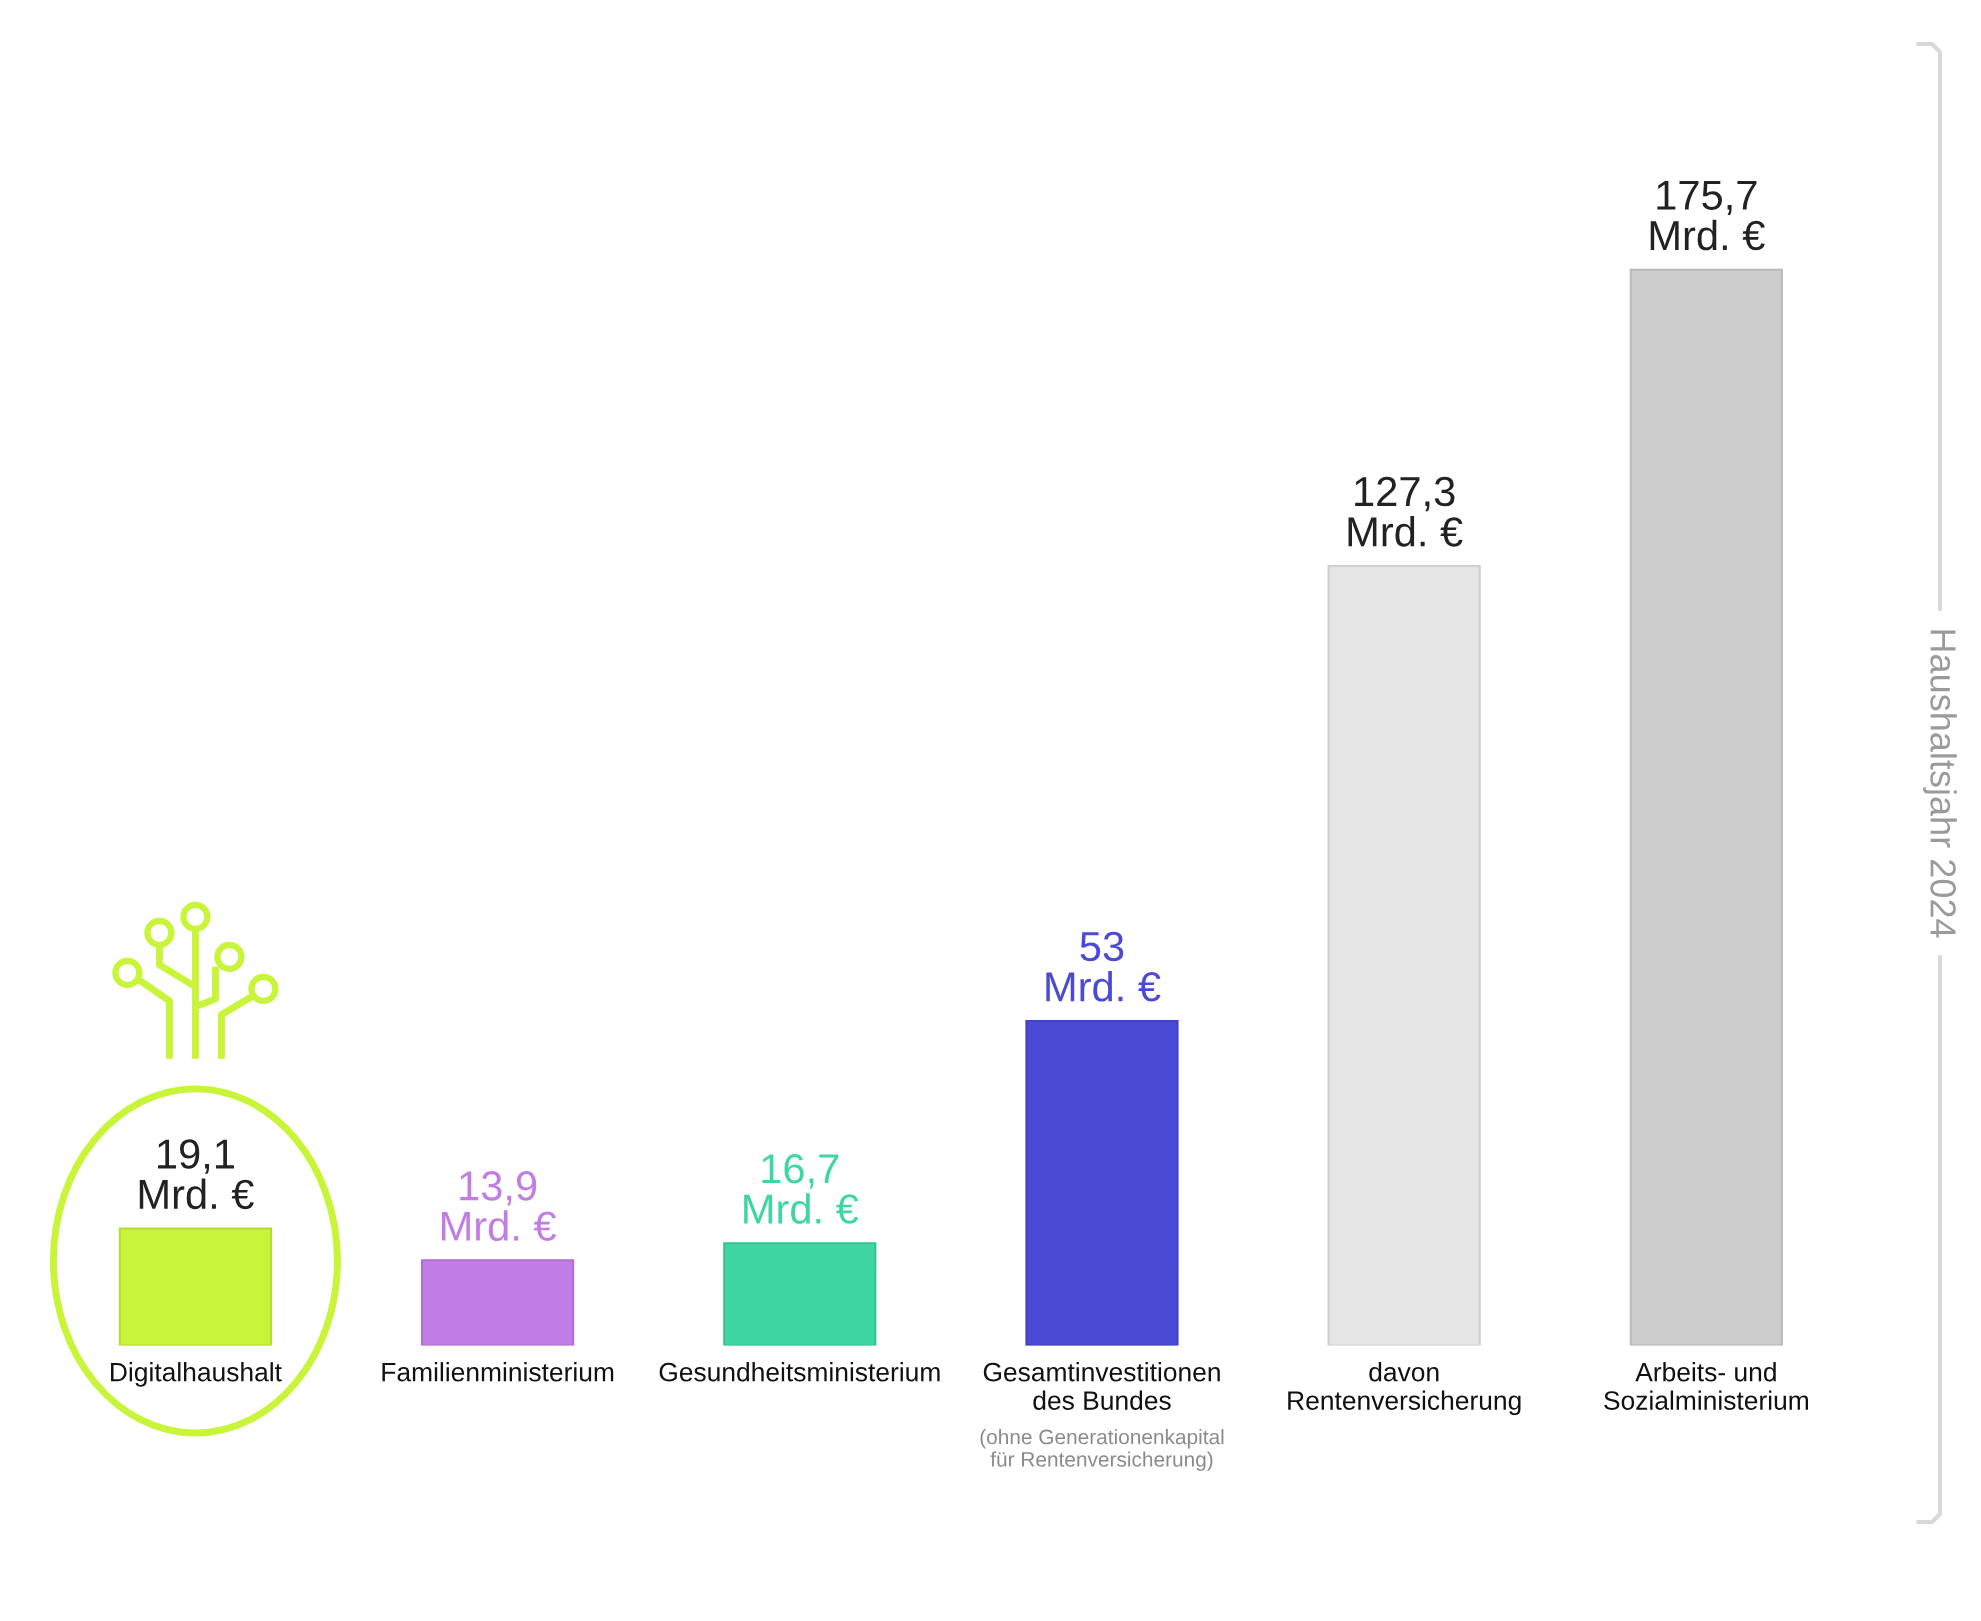 The width and height of the screenshot is (1981, 1621). I want to click on x-tick-label: Gesundheitsministerium, so click(799, 1372).